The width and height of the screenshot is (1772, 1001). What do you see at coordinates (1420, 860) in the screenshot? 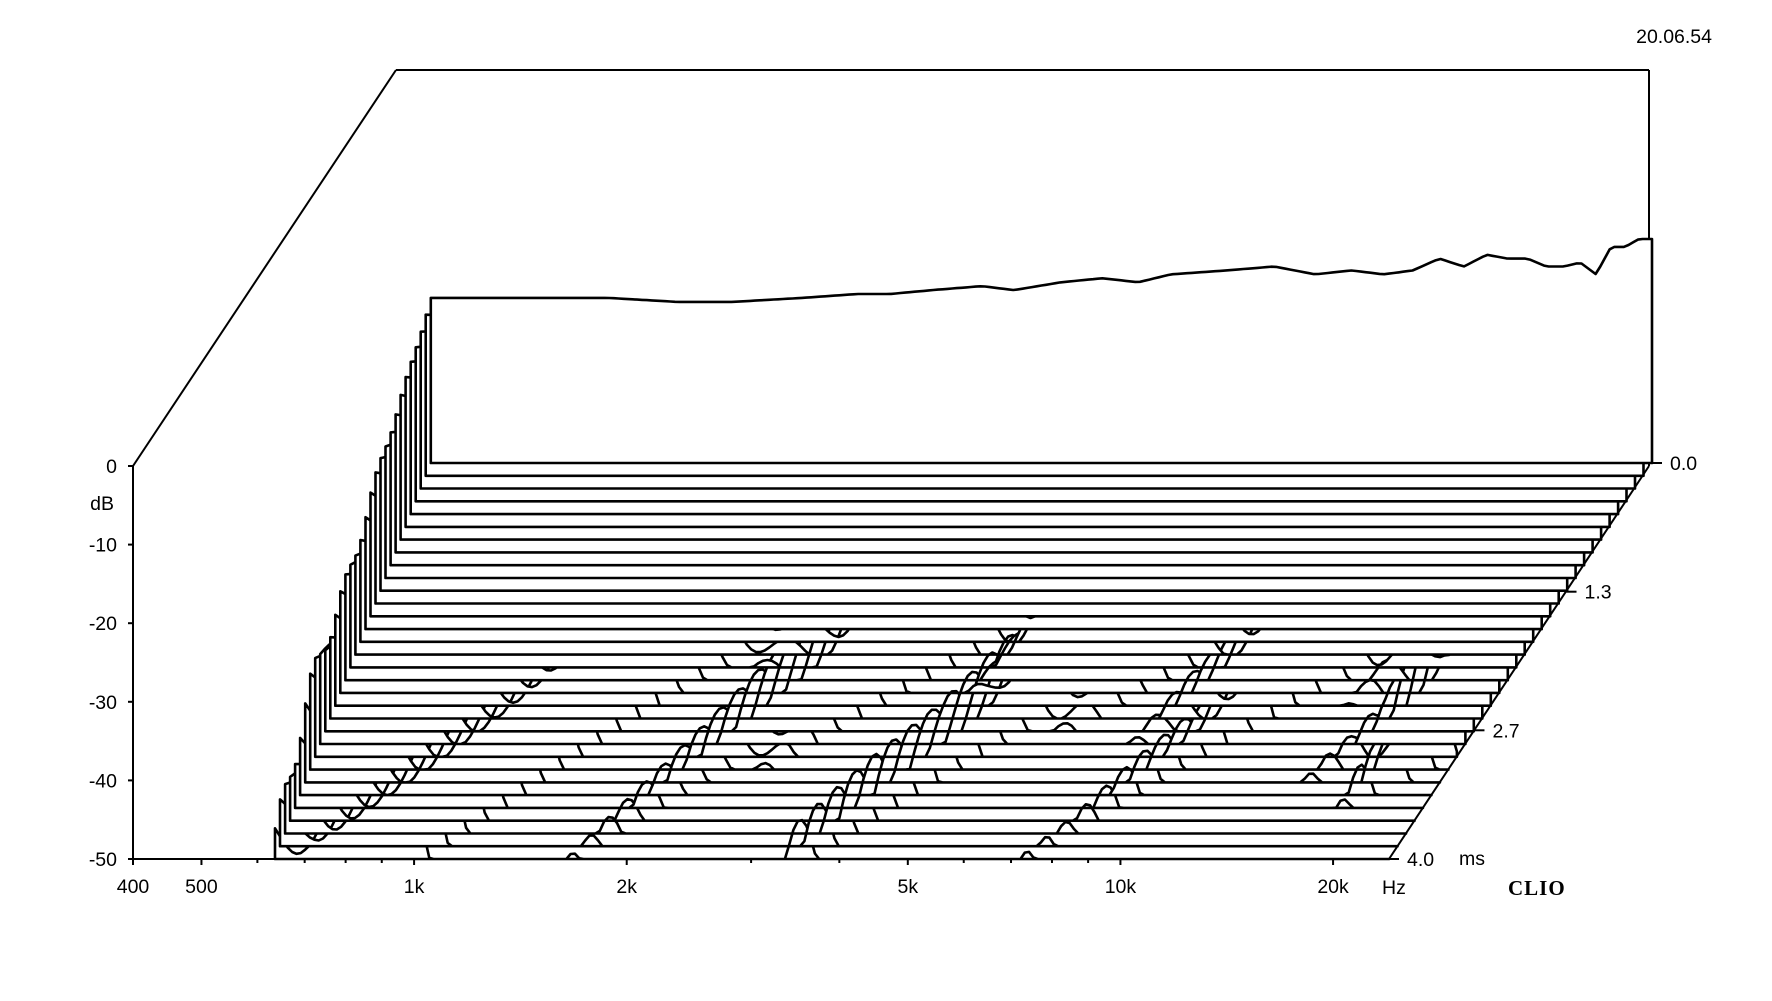
I see `z-tick-label: 4.0` at bounding box center [1420, 860].